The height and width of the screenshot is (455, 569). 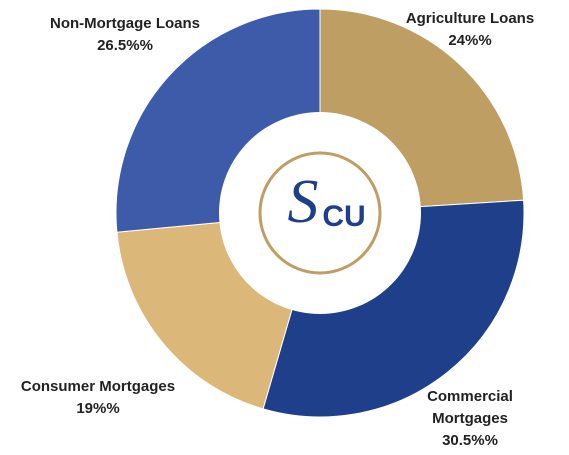 I want to click on value-label: 26.5%%, so click(x=125, y=45).